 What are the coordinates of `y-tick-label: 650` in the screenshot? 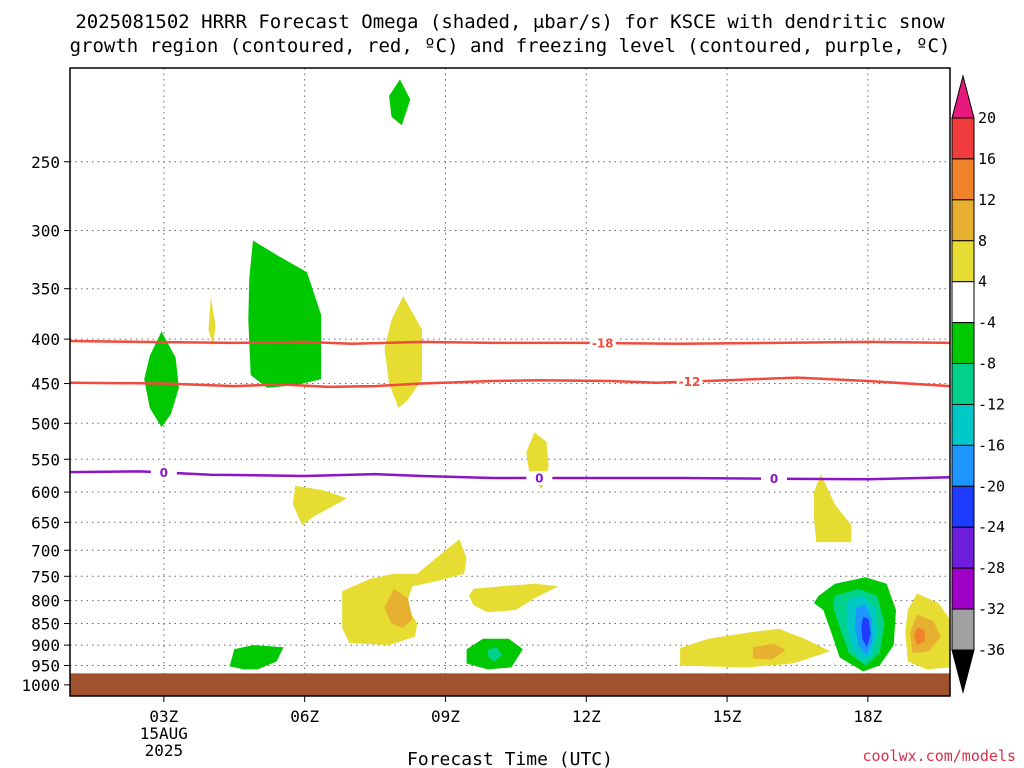 It's located at (45, 522).